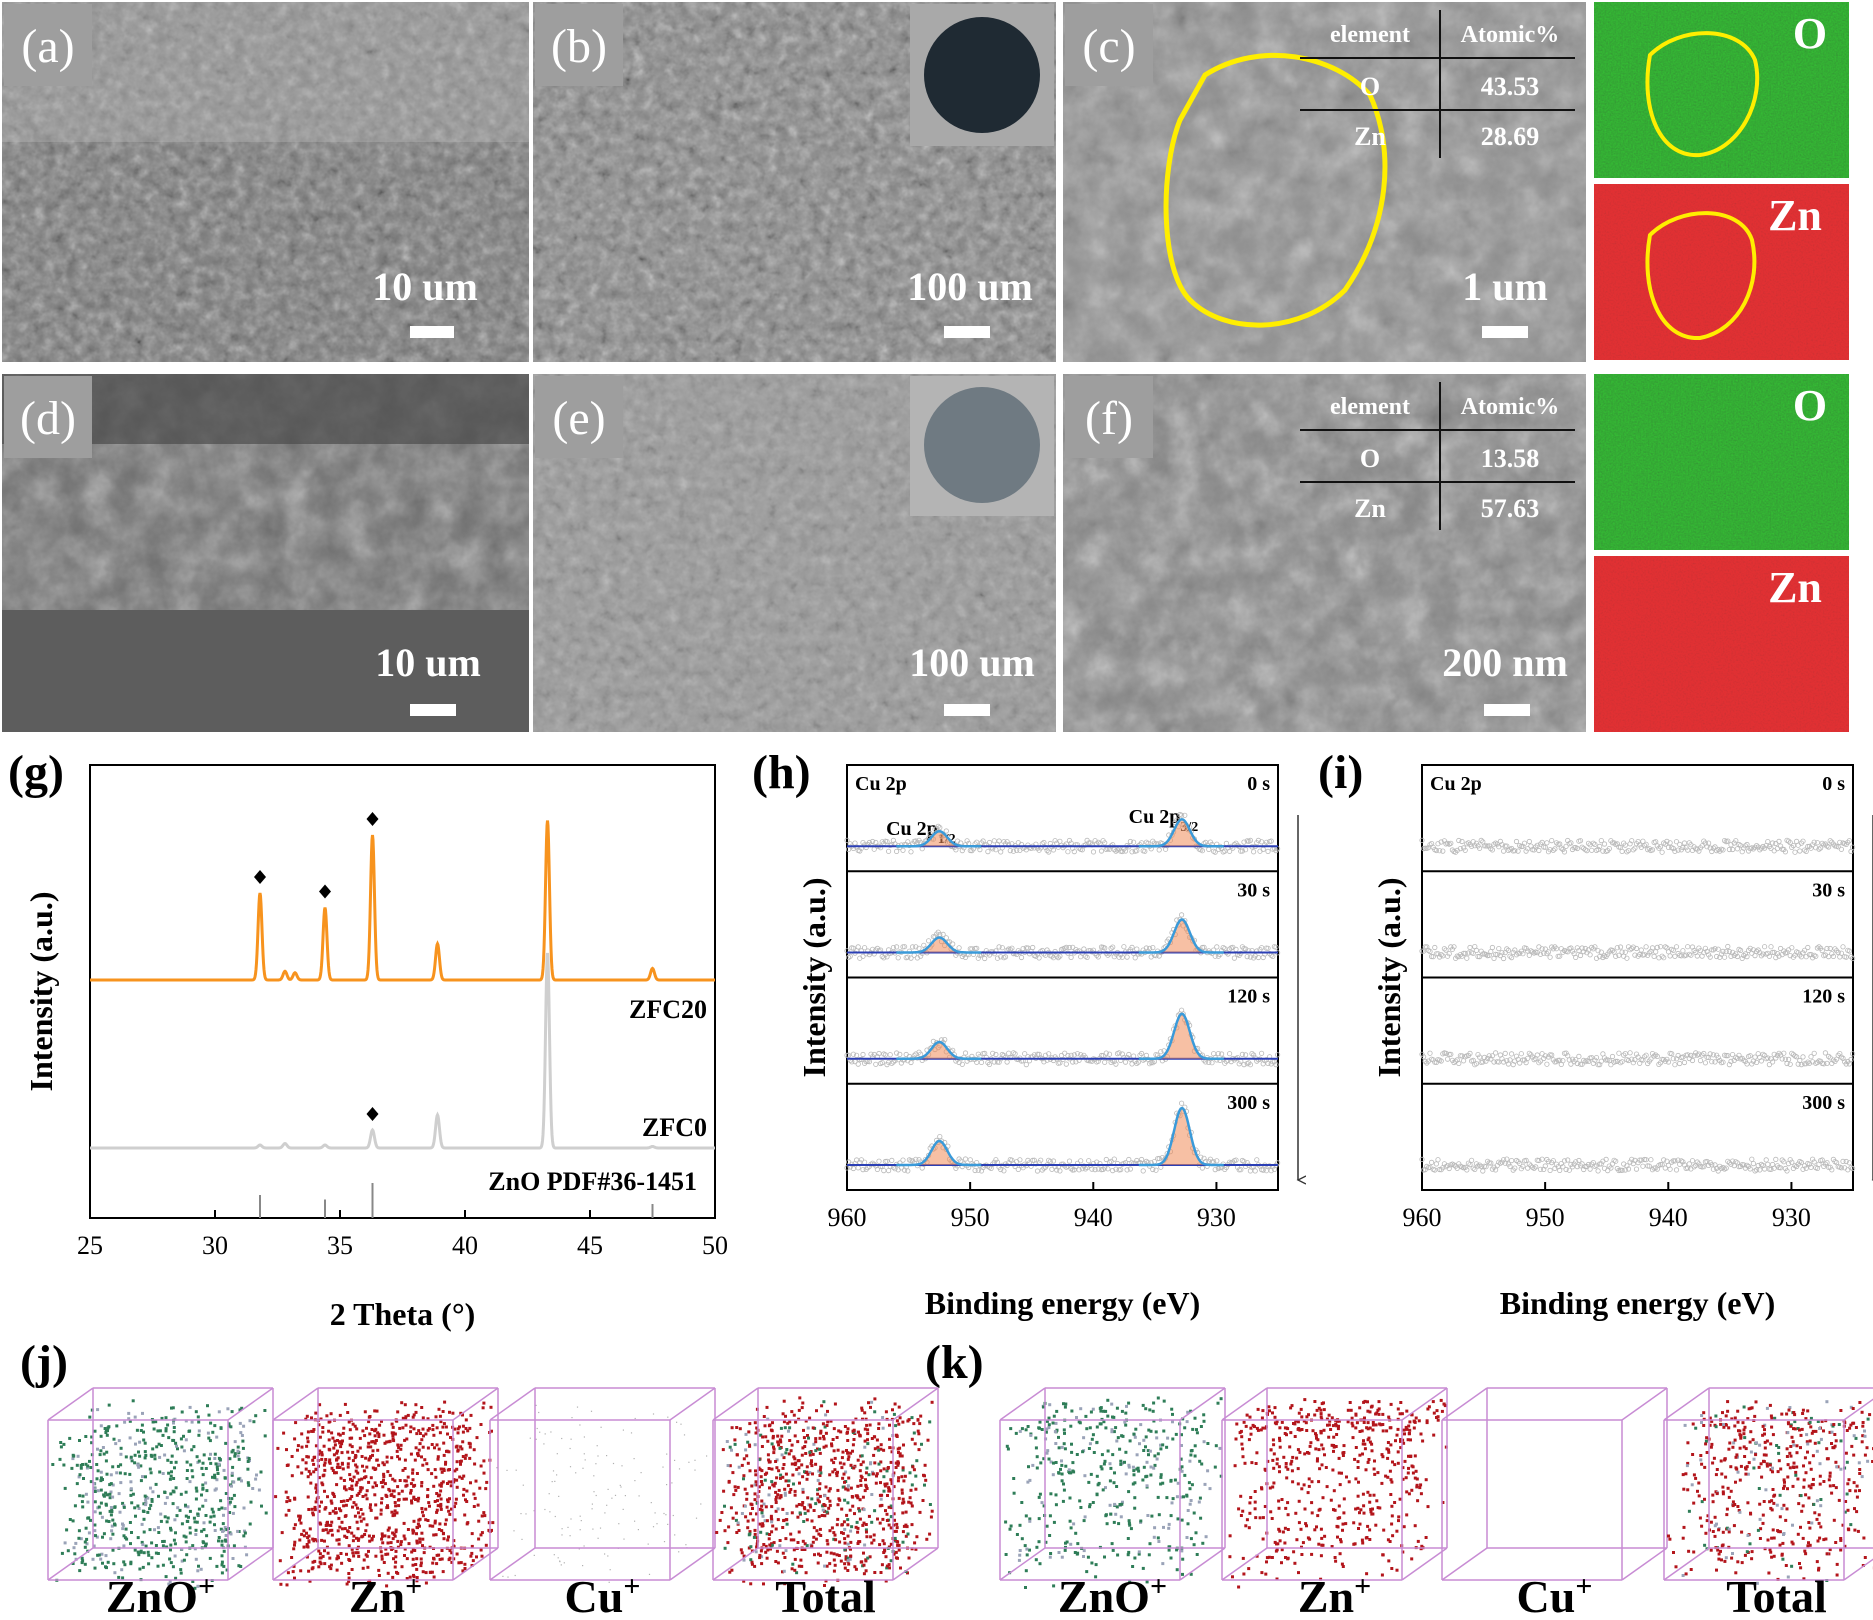 The height and width of the screenshot is (1620, 1873). What do you see at coordinates (265, 553) in the screenshot?
I see `panel-d: (d) 10 um` at bounding box center [265, 553].